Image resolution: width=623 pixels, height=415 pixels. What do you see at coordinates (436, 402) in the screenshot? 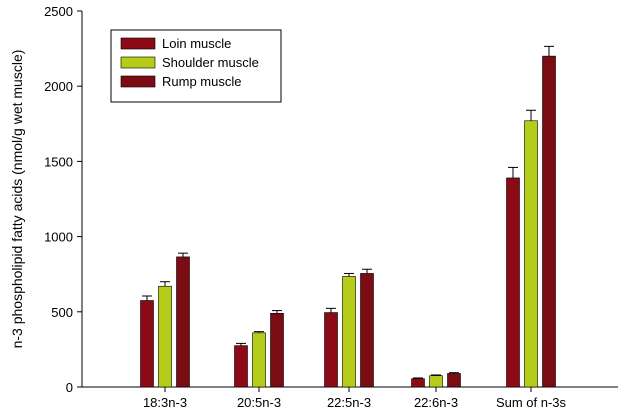
I see `x-tick-label: 22:6n-3` at bounding box center [436, 402].